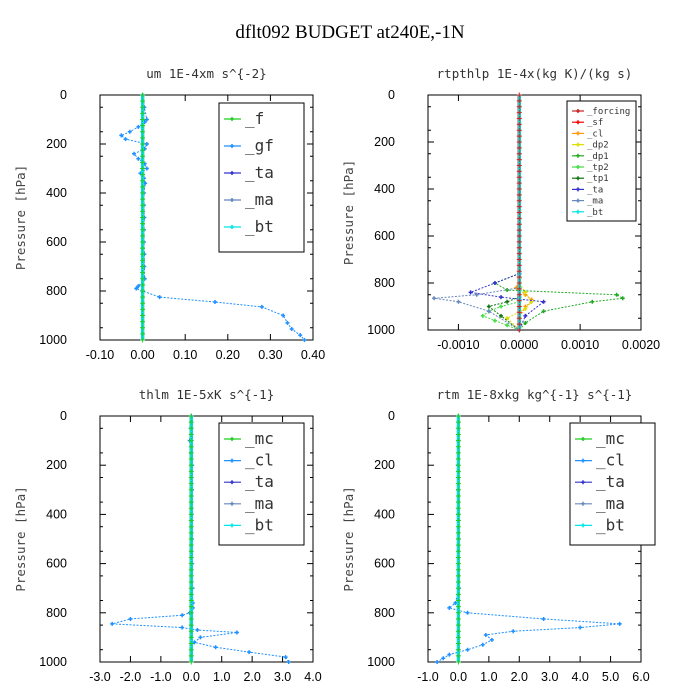 This screenshot has width=700, height=700. Describe the element at coordinates (161, 677) in the screenshot. I see `x-tick-label: -1.0` at that location.